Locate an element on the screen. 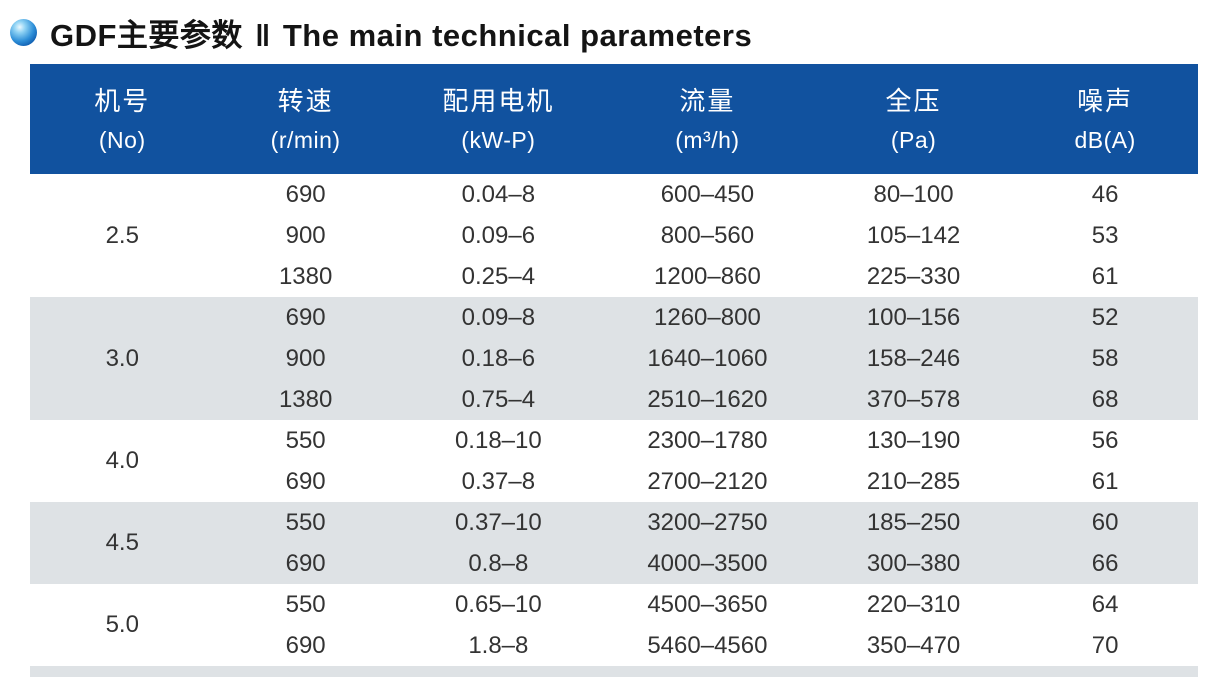 The image size is (1230, 692). cell-pressure: 370–578 is located at coordinates (913, 399).